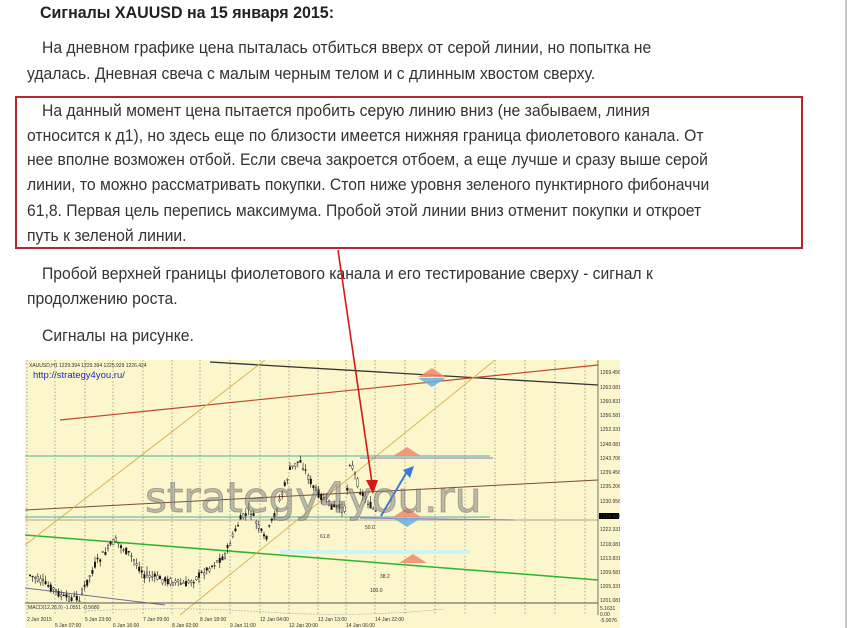  Describe the element at coordinates (610, 473) in the screenshot. I see `price-label: 1239.456` at that location.